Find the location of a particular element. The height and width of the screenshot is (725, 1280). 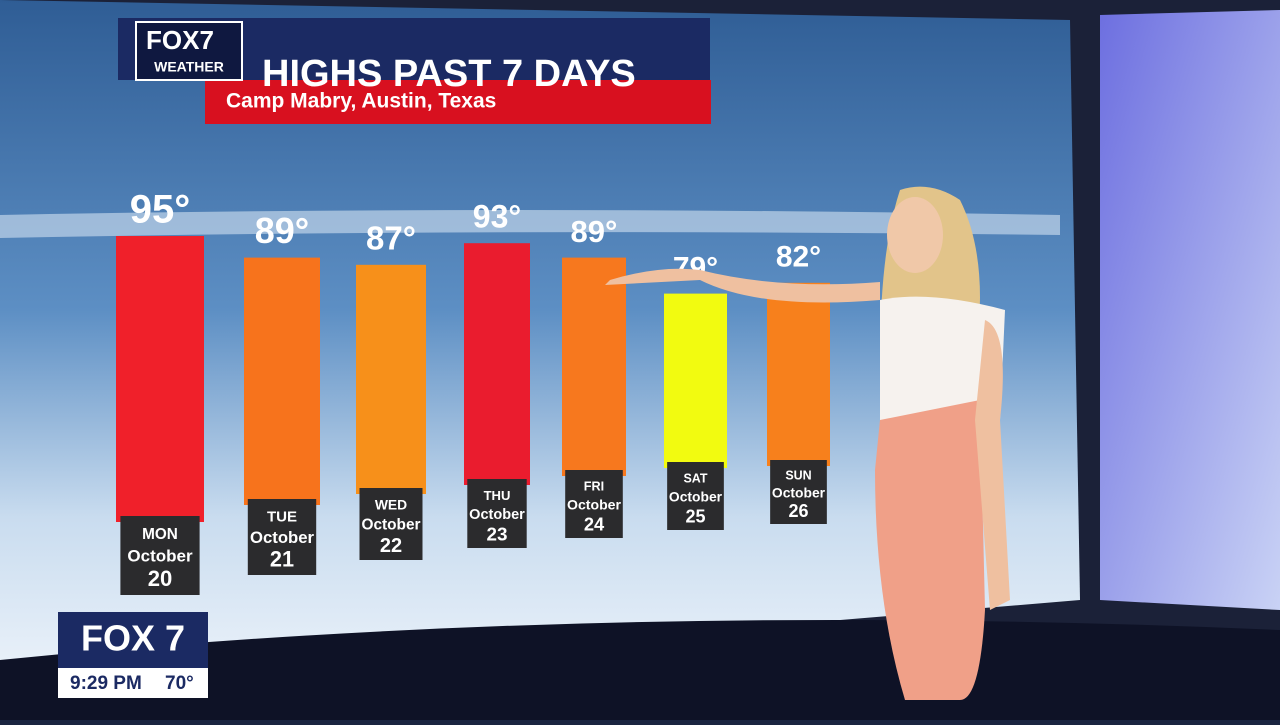

date-label: 24 is located at coordinates (594, 523).